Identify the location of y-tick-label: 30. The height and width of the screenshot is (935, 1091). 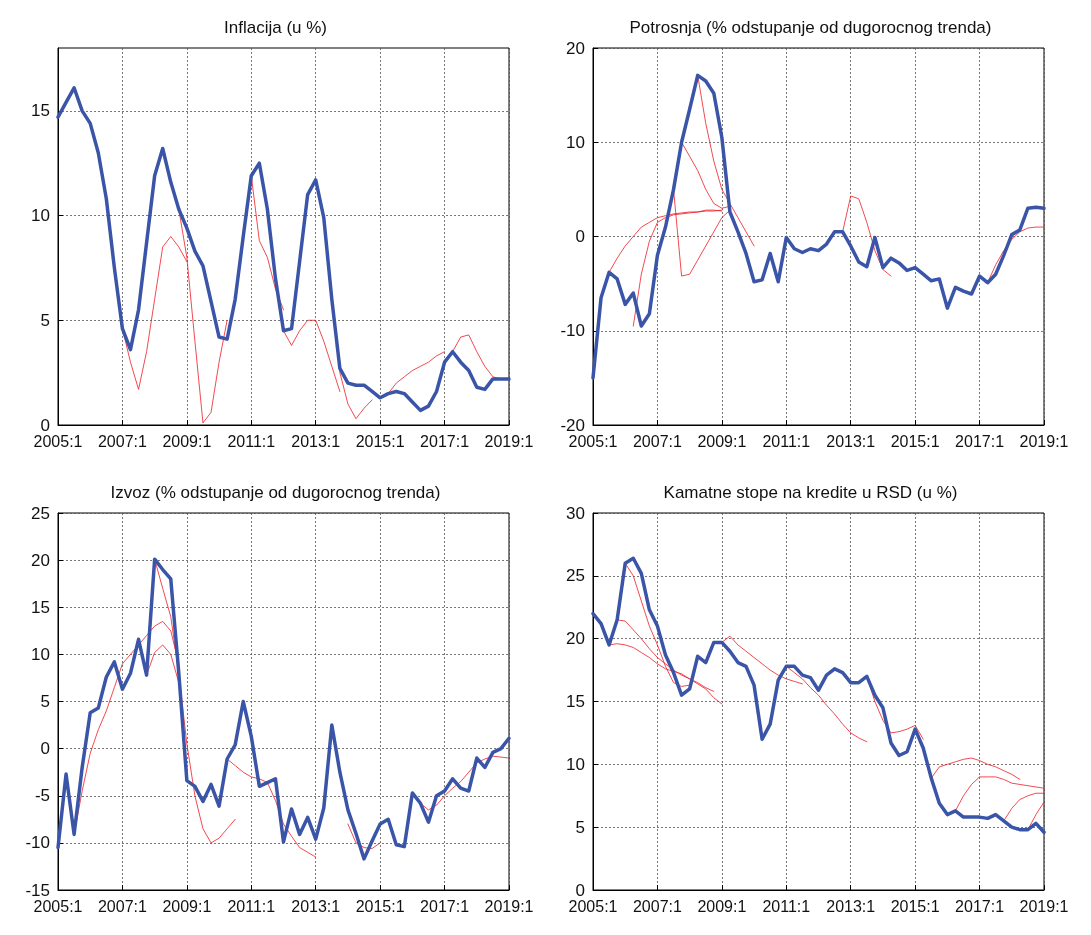
(575, 513).